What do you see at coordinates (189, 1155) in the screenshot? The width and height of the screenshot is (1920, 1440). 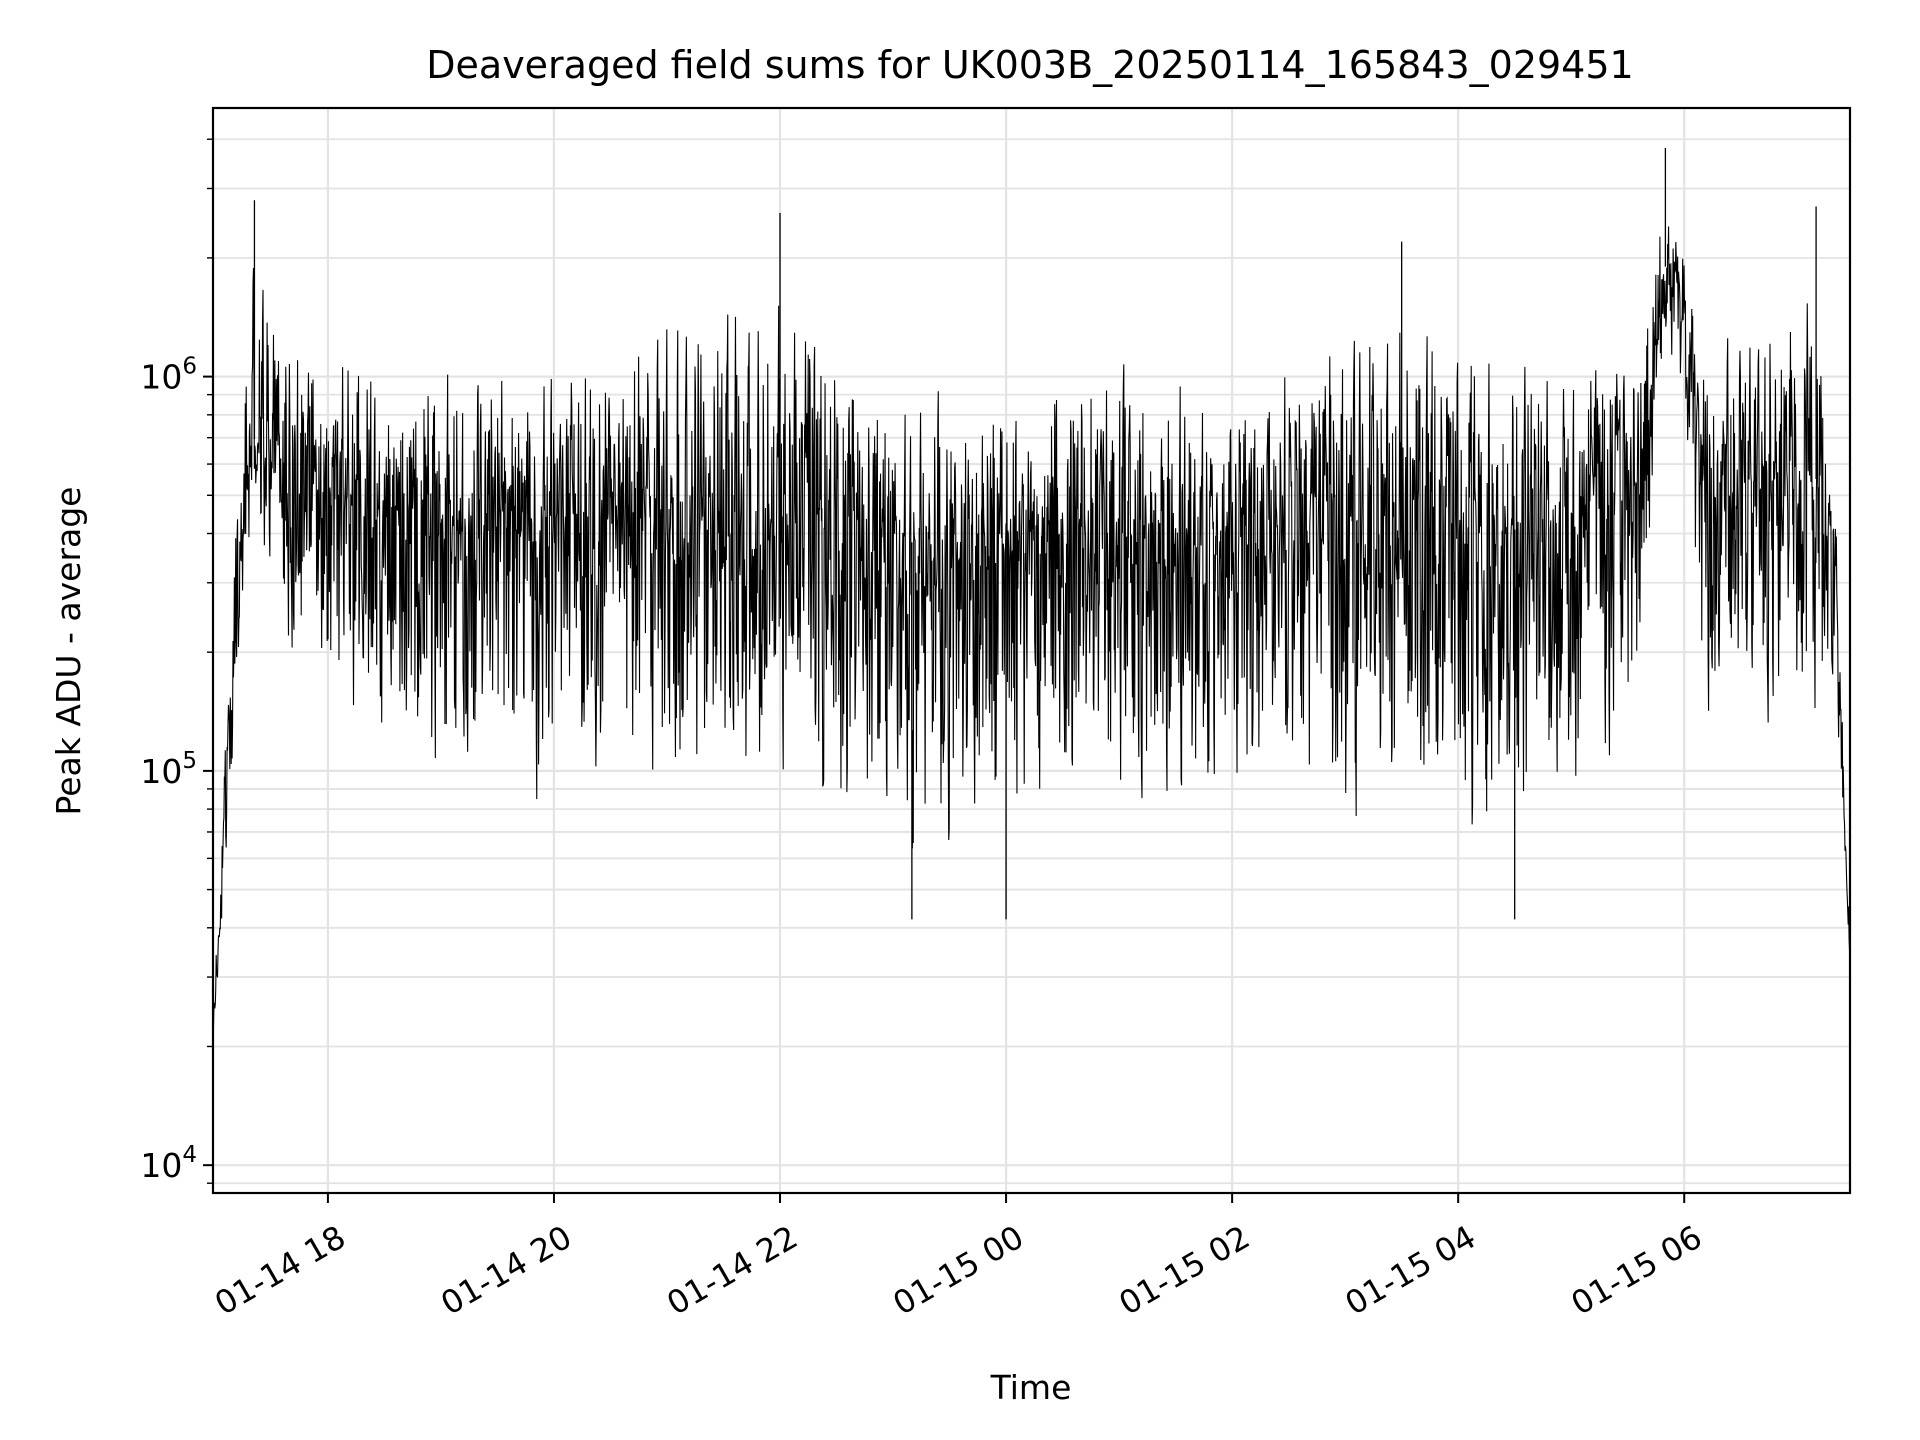 I see `y-tick-exponent: 4` at bounding box center [189, 1155].